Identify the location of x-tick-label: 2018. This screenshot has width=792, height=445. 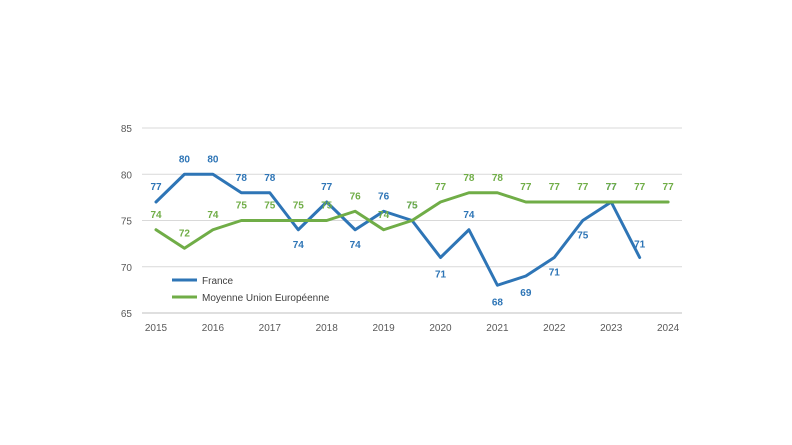
(327, 328).